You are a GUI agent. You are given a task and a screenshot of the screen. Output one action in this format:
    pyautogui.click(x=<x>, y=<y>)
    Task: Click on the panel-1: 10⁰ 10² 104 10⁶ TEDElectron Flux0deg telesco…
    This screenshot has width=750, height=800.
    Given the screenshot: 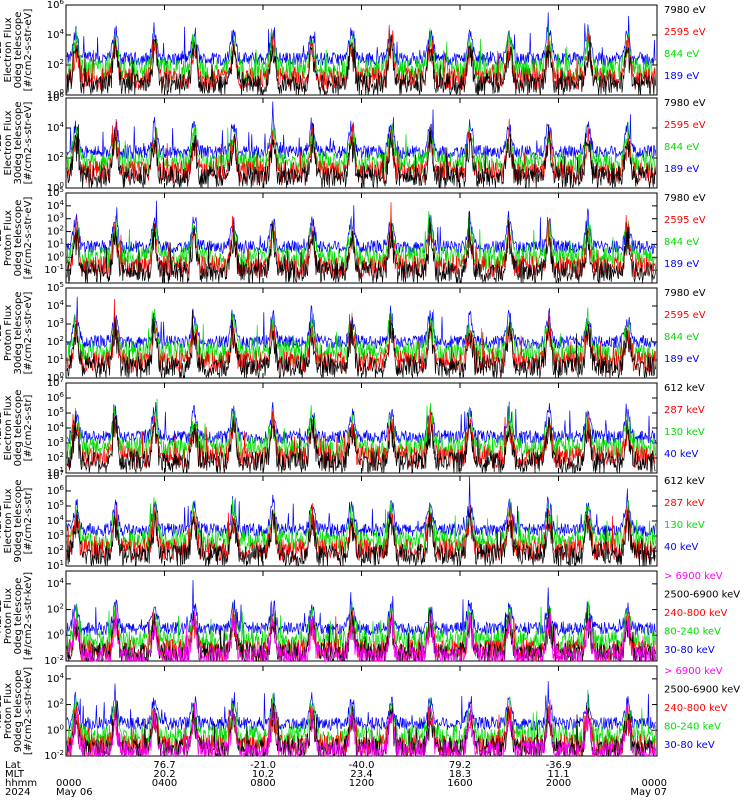 What is the action you would take?
    pyautogui.click(x=353, y=50)
    